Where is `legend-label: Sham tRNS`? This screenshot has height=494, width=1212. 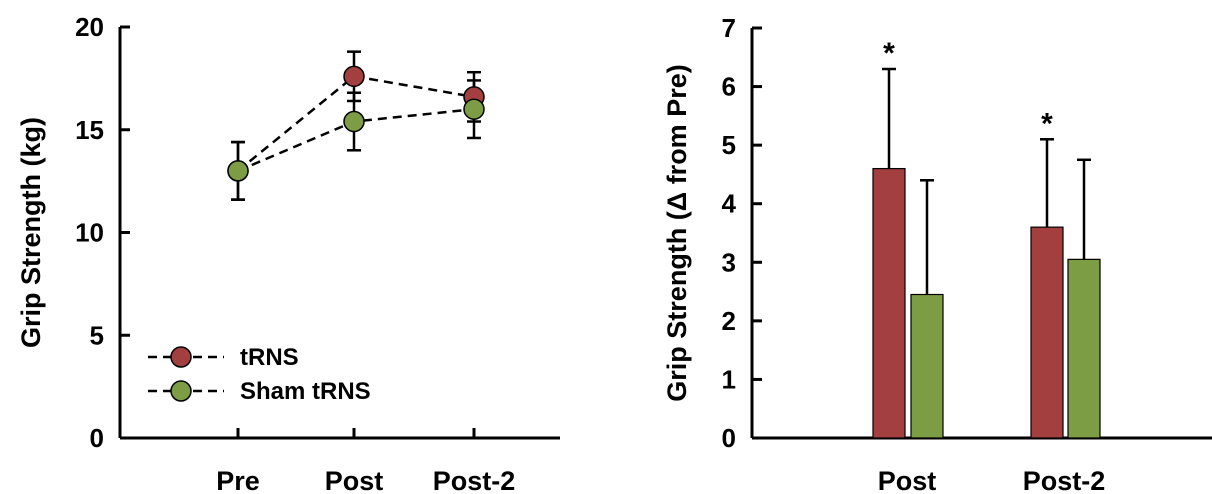
legend-label: Sham tRNS is located at coordinates (305, 391).